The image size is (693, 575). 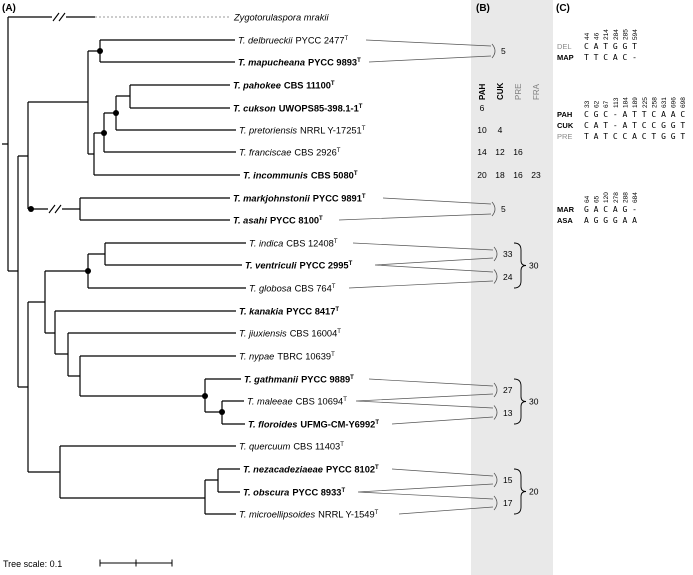 What do you see at coordinates (508, 254) in the screenshot?
I see `pairwise-count: 33` at bounding box center [508, 254].